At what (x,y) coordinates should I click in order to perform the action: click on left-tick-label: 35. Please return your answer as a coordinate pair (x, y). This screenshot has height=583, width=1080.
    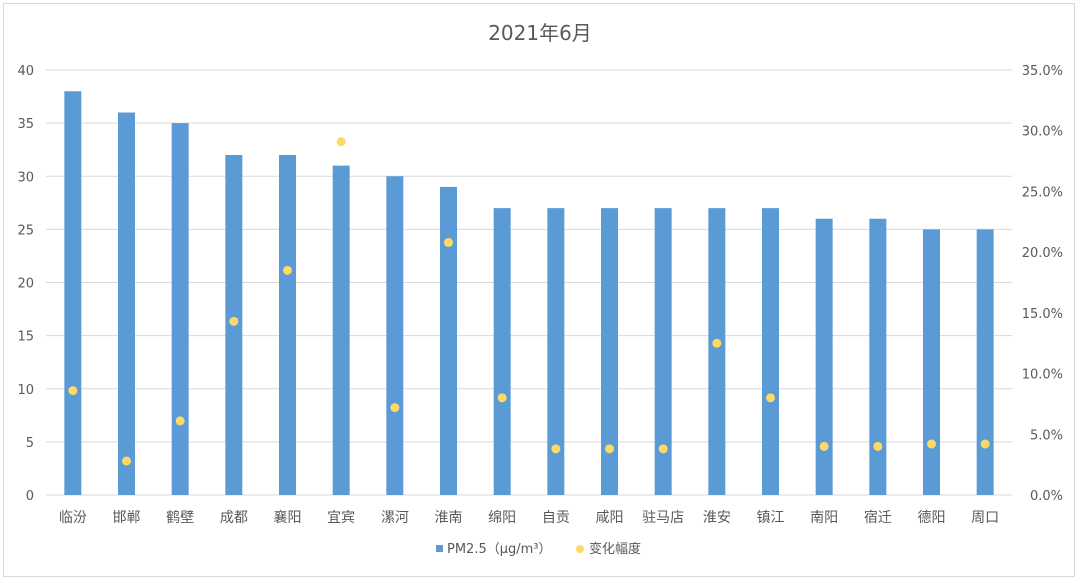
    Looking at the image, I should click on (25, 124).